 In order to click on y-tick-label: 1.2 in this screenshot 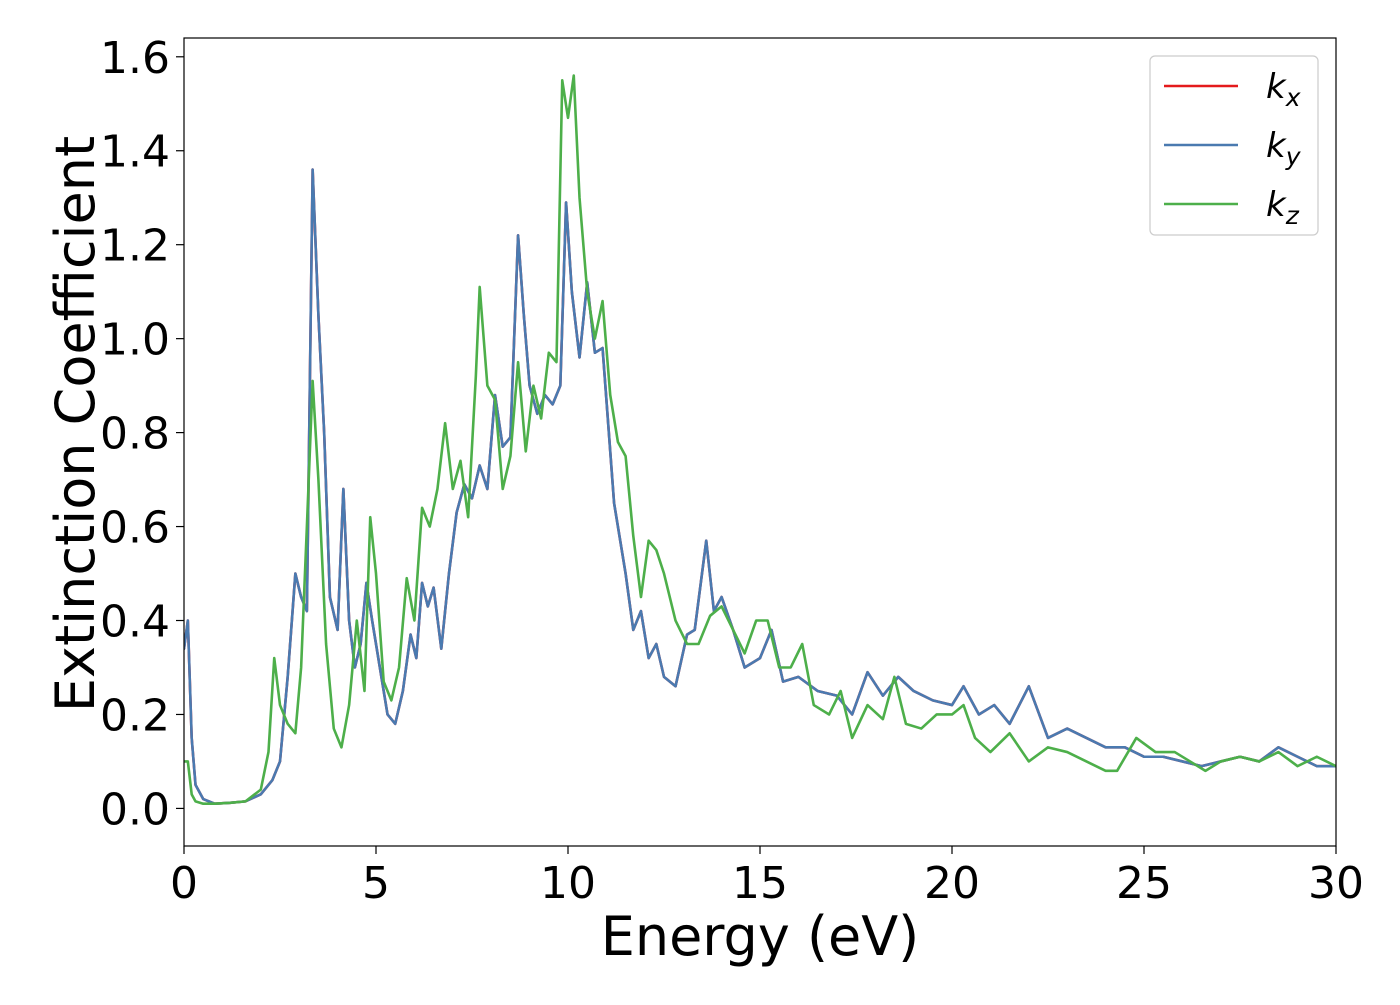, I will do `click(135, 246)`.